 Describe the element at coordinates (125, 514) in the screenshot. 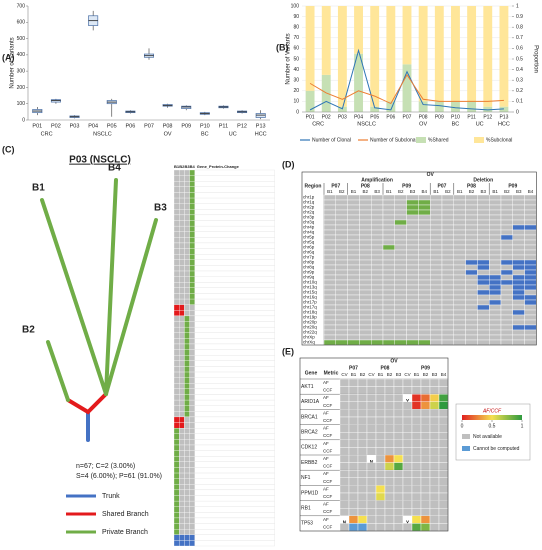

I see `legend-label: Shared Branch` at that location.